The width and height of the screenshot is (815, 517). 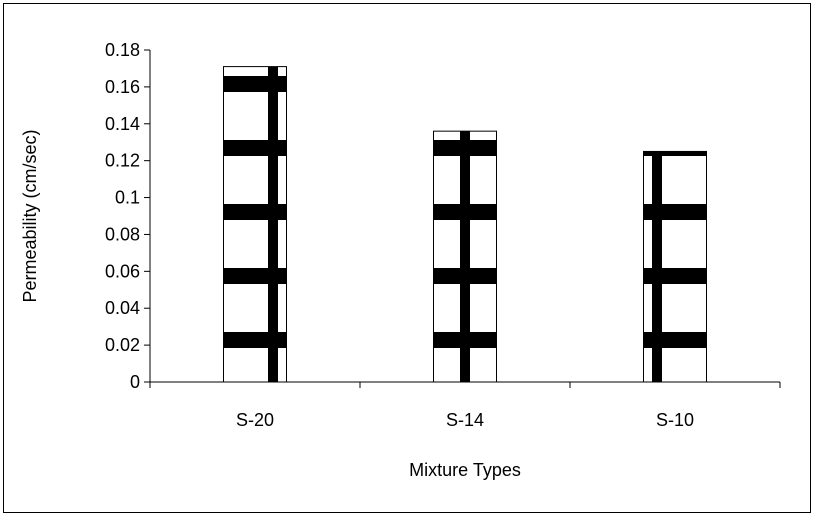 I want to click on x-tick-label-s-14: S-14, so click(x=465, y=420).